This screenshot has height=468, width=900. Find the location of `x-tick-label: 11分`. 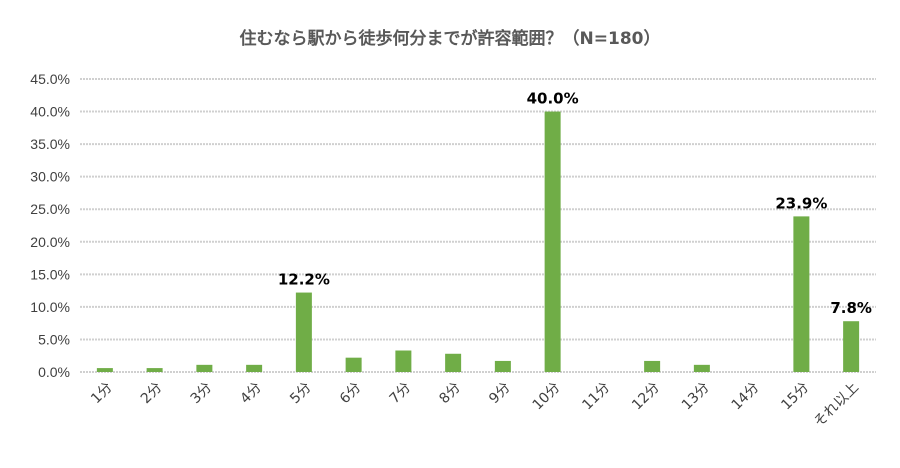

x-tick-label: 11分 is located at coordinates (596, 397).